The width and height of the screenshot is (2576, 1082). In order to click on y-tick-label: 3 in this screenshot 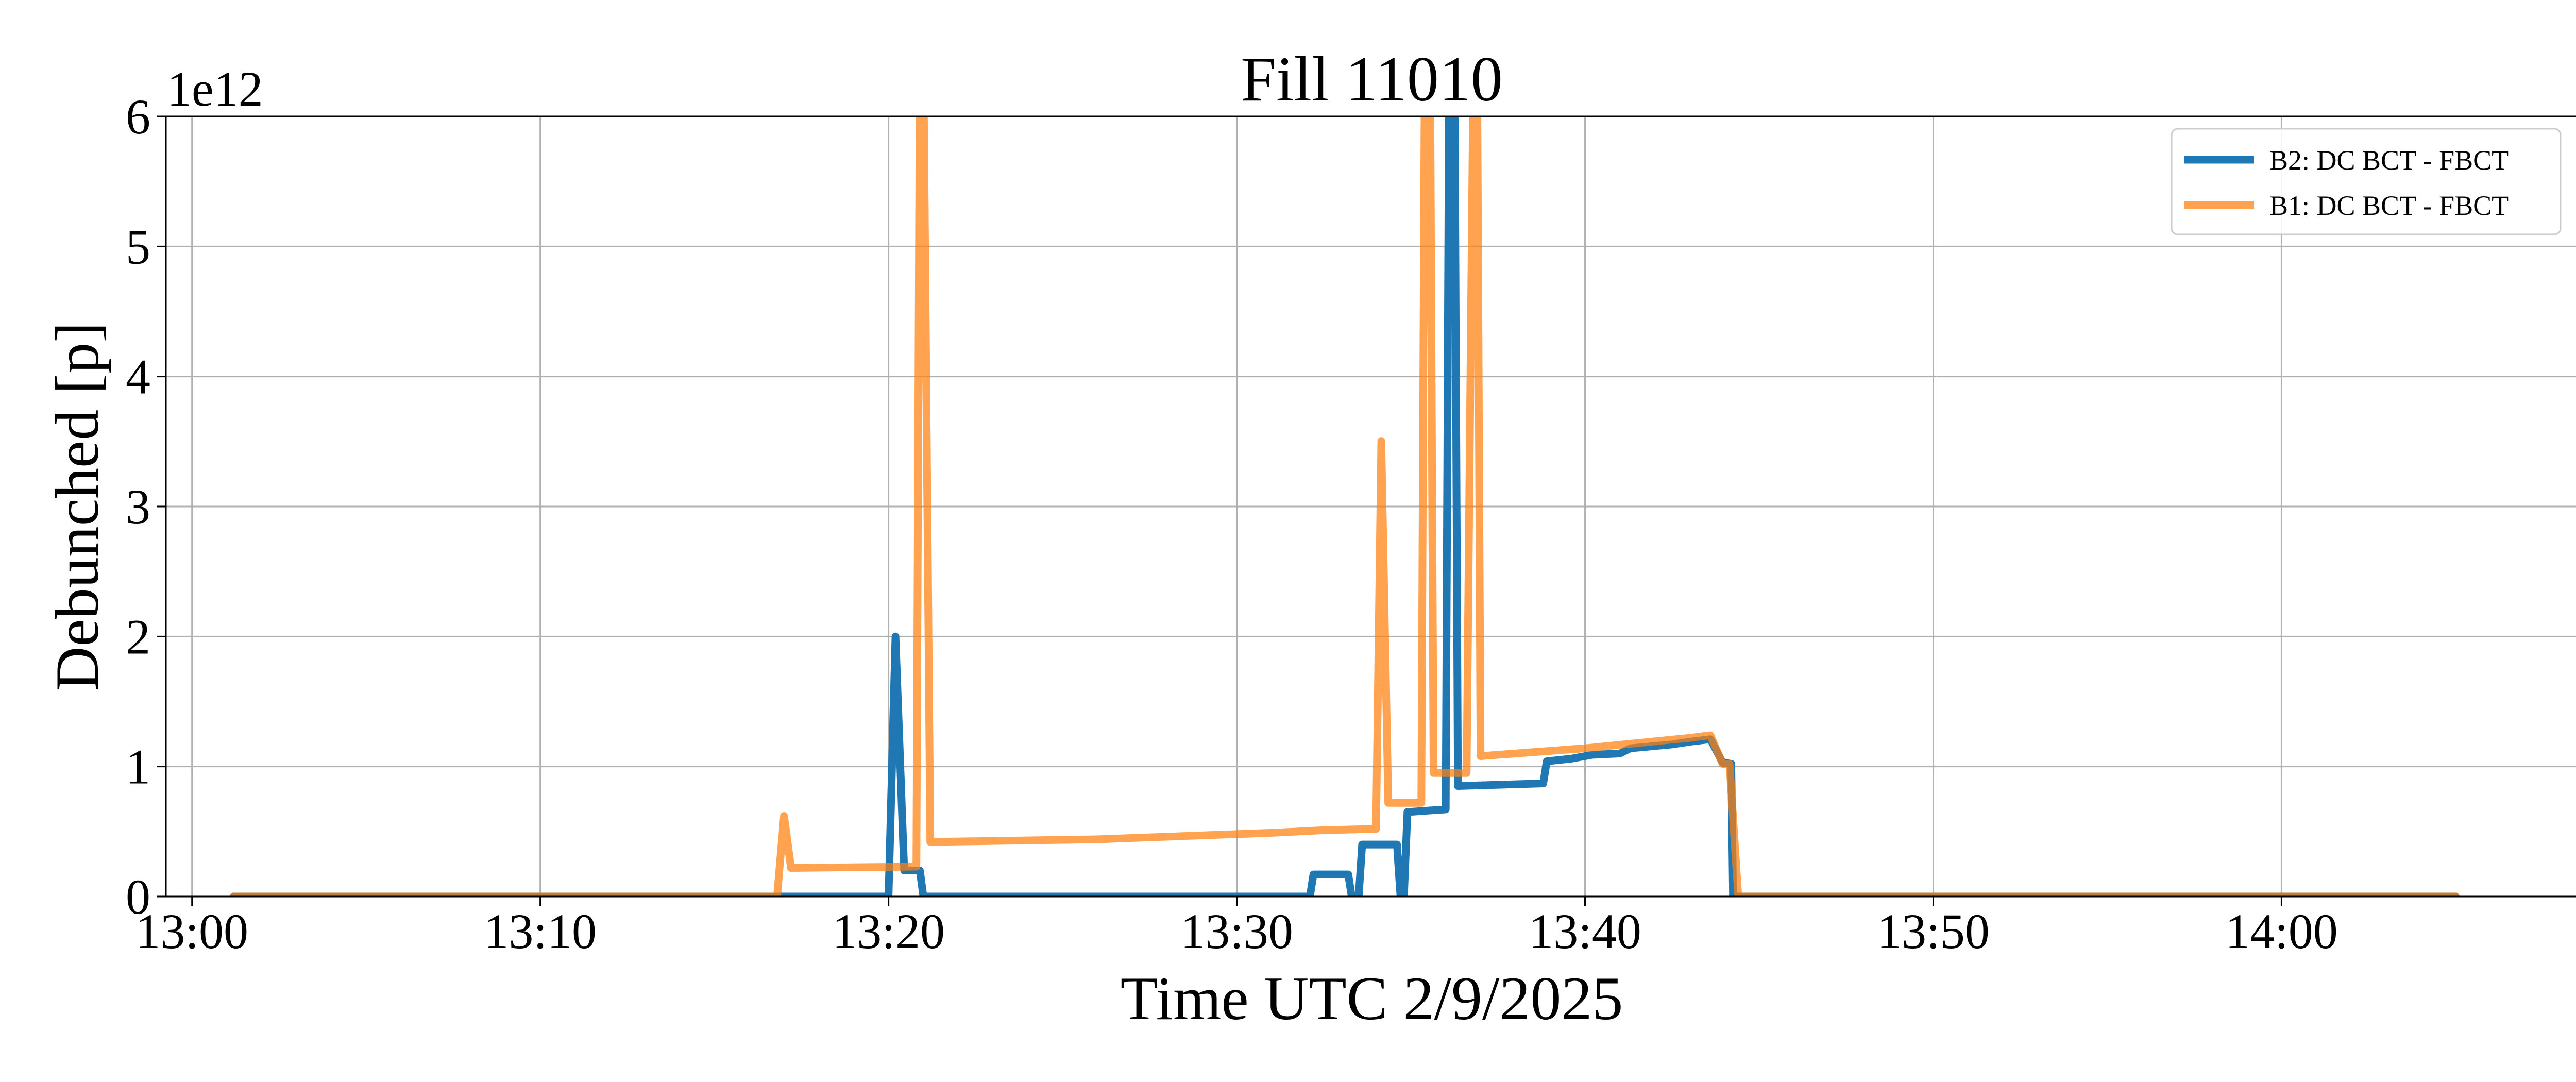, I will do `click(138, 506)`.